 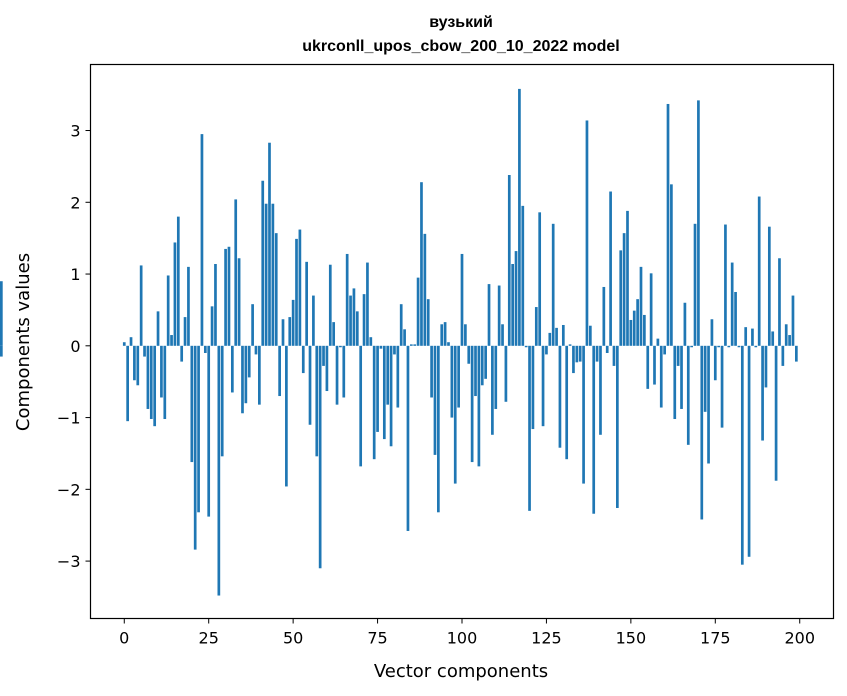 What do you see at coordinates (75, 202) in the screenshot?
I see `y-tick-label: 2` at bounding box center [75, 202].